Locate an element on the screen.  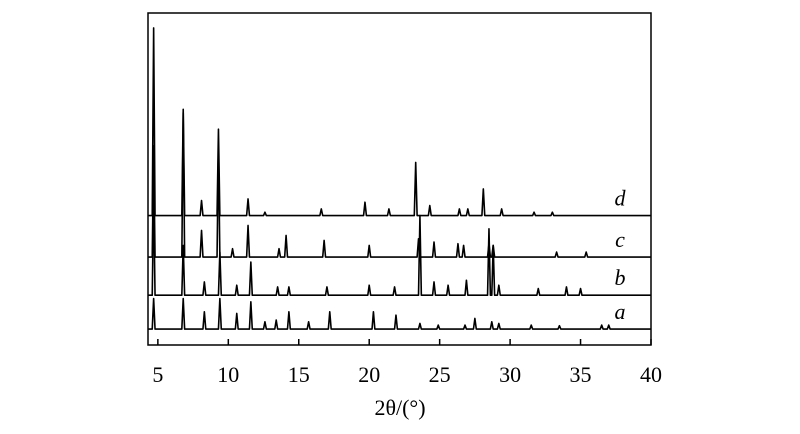
x-tick-label: 40 is located at coordinates (651, 374).